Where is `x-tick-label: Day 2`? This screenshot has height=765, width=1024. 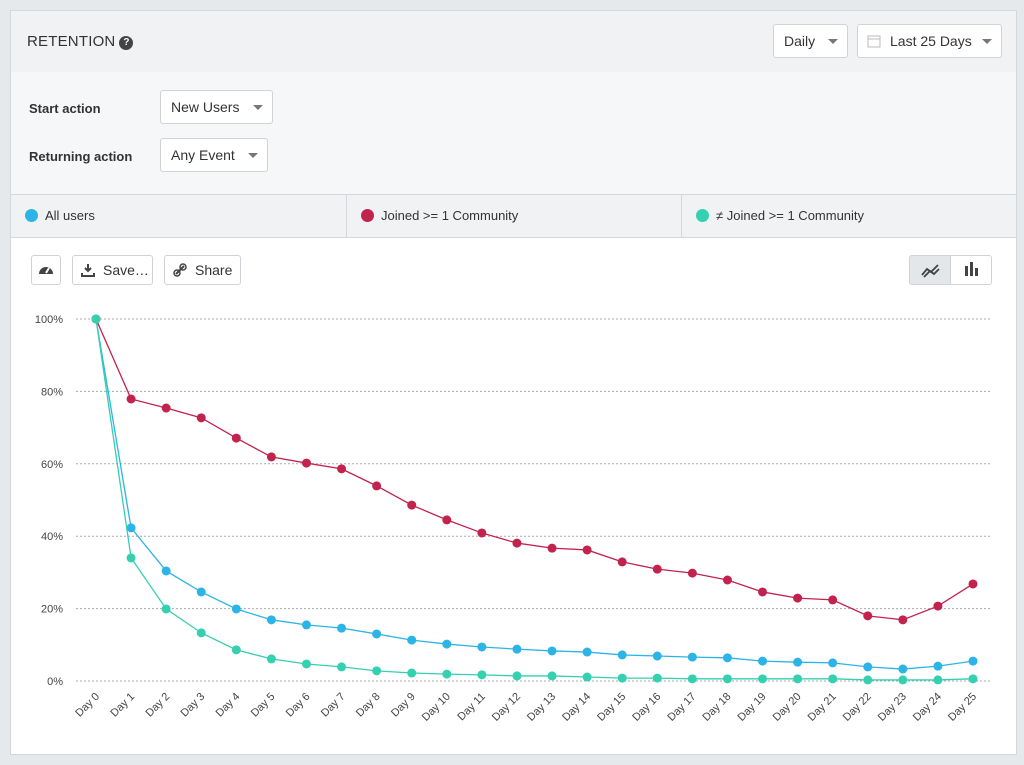 x-tick-label: Day 2 is located at coordinates (157, 705).